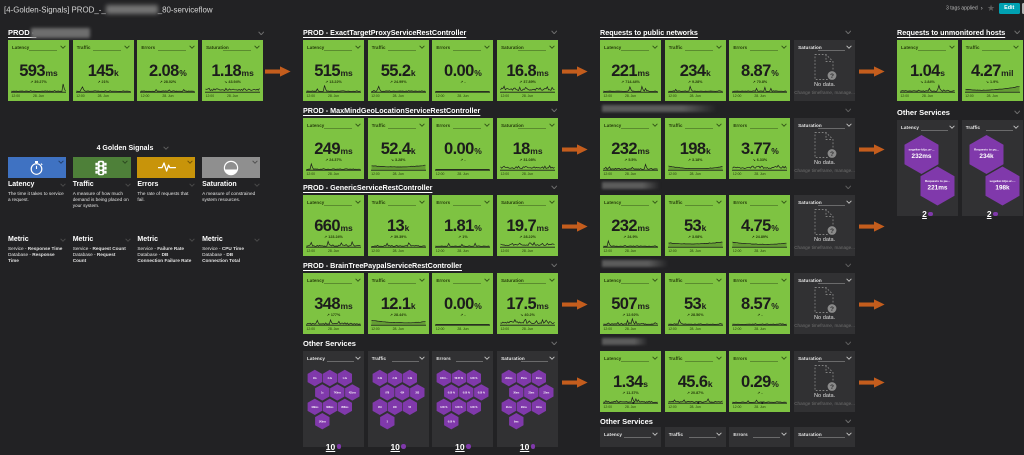 The height and width of the screenshot is (455, 1024). I want to click on svg-text: 262ms, so click(509, 379).